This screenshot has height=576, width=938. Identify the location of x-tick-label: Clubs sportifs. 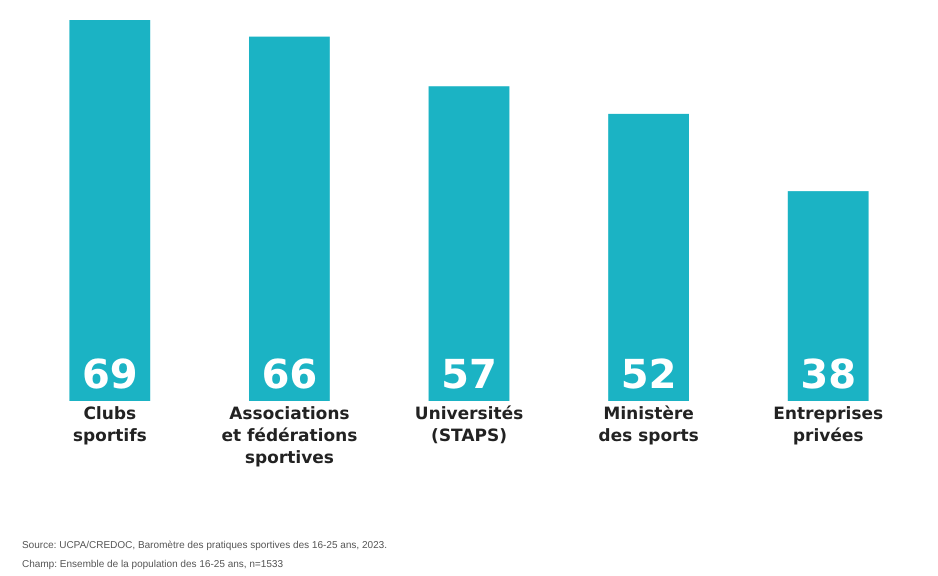
(109, 425).